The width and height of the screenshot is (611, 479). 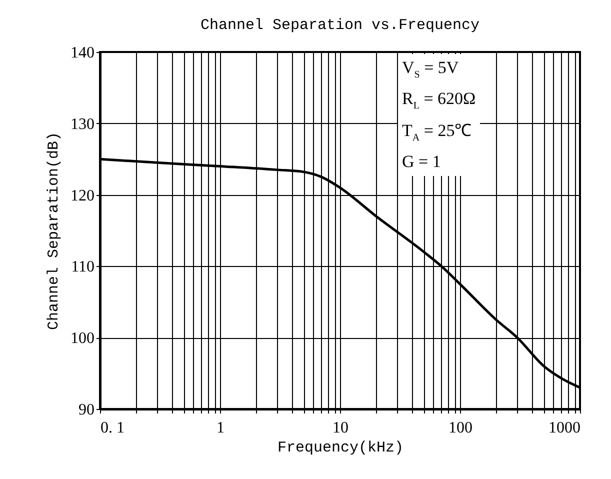 I want to click on annotation: T$_{A}$ = 25℃, so click(x=437, y=133).